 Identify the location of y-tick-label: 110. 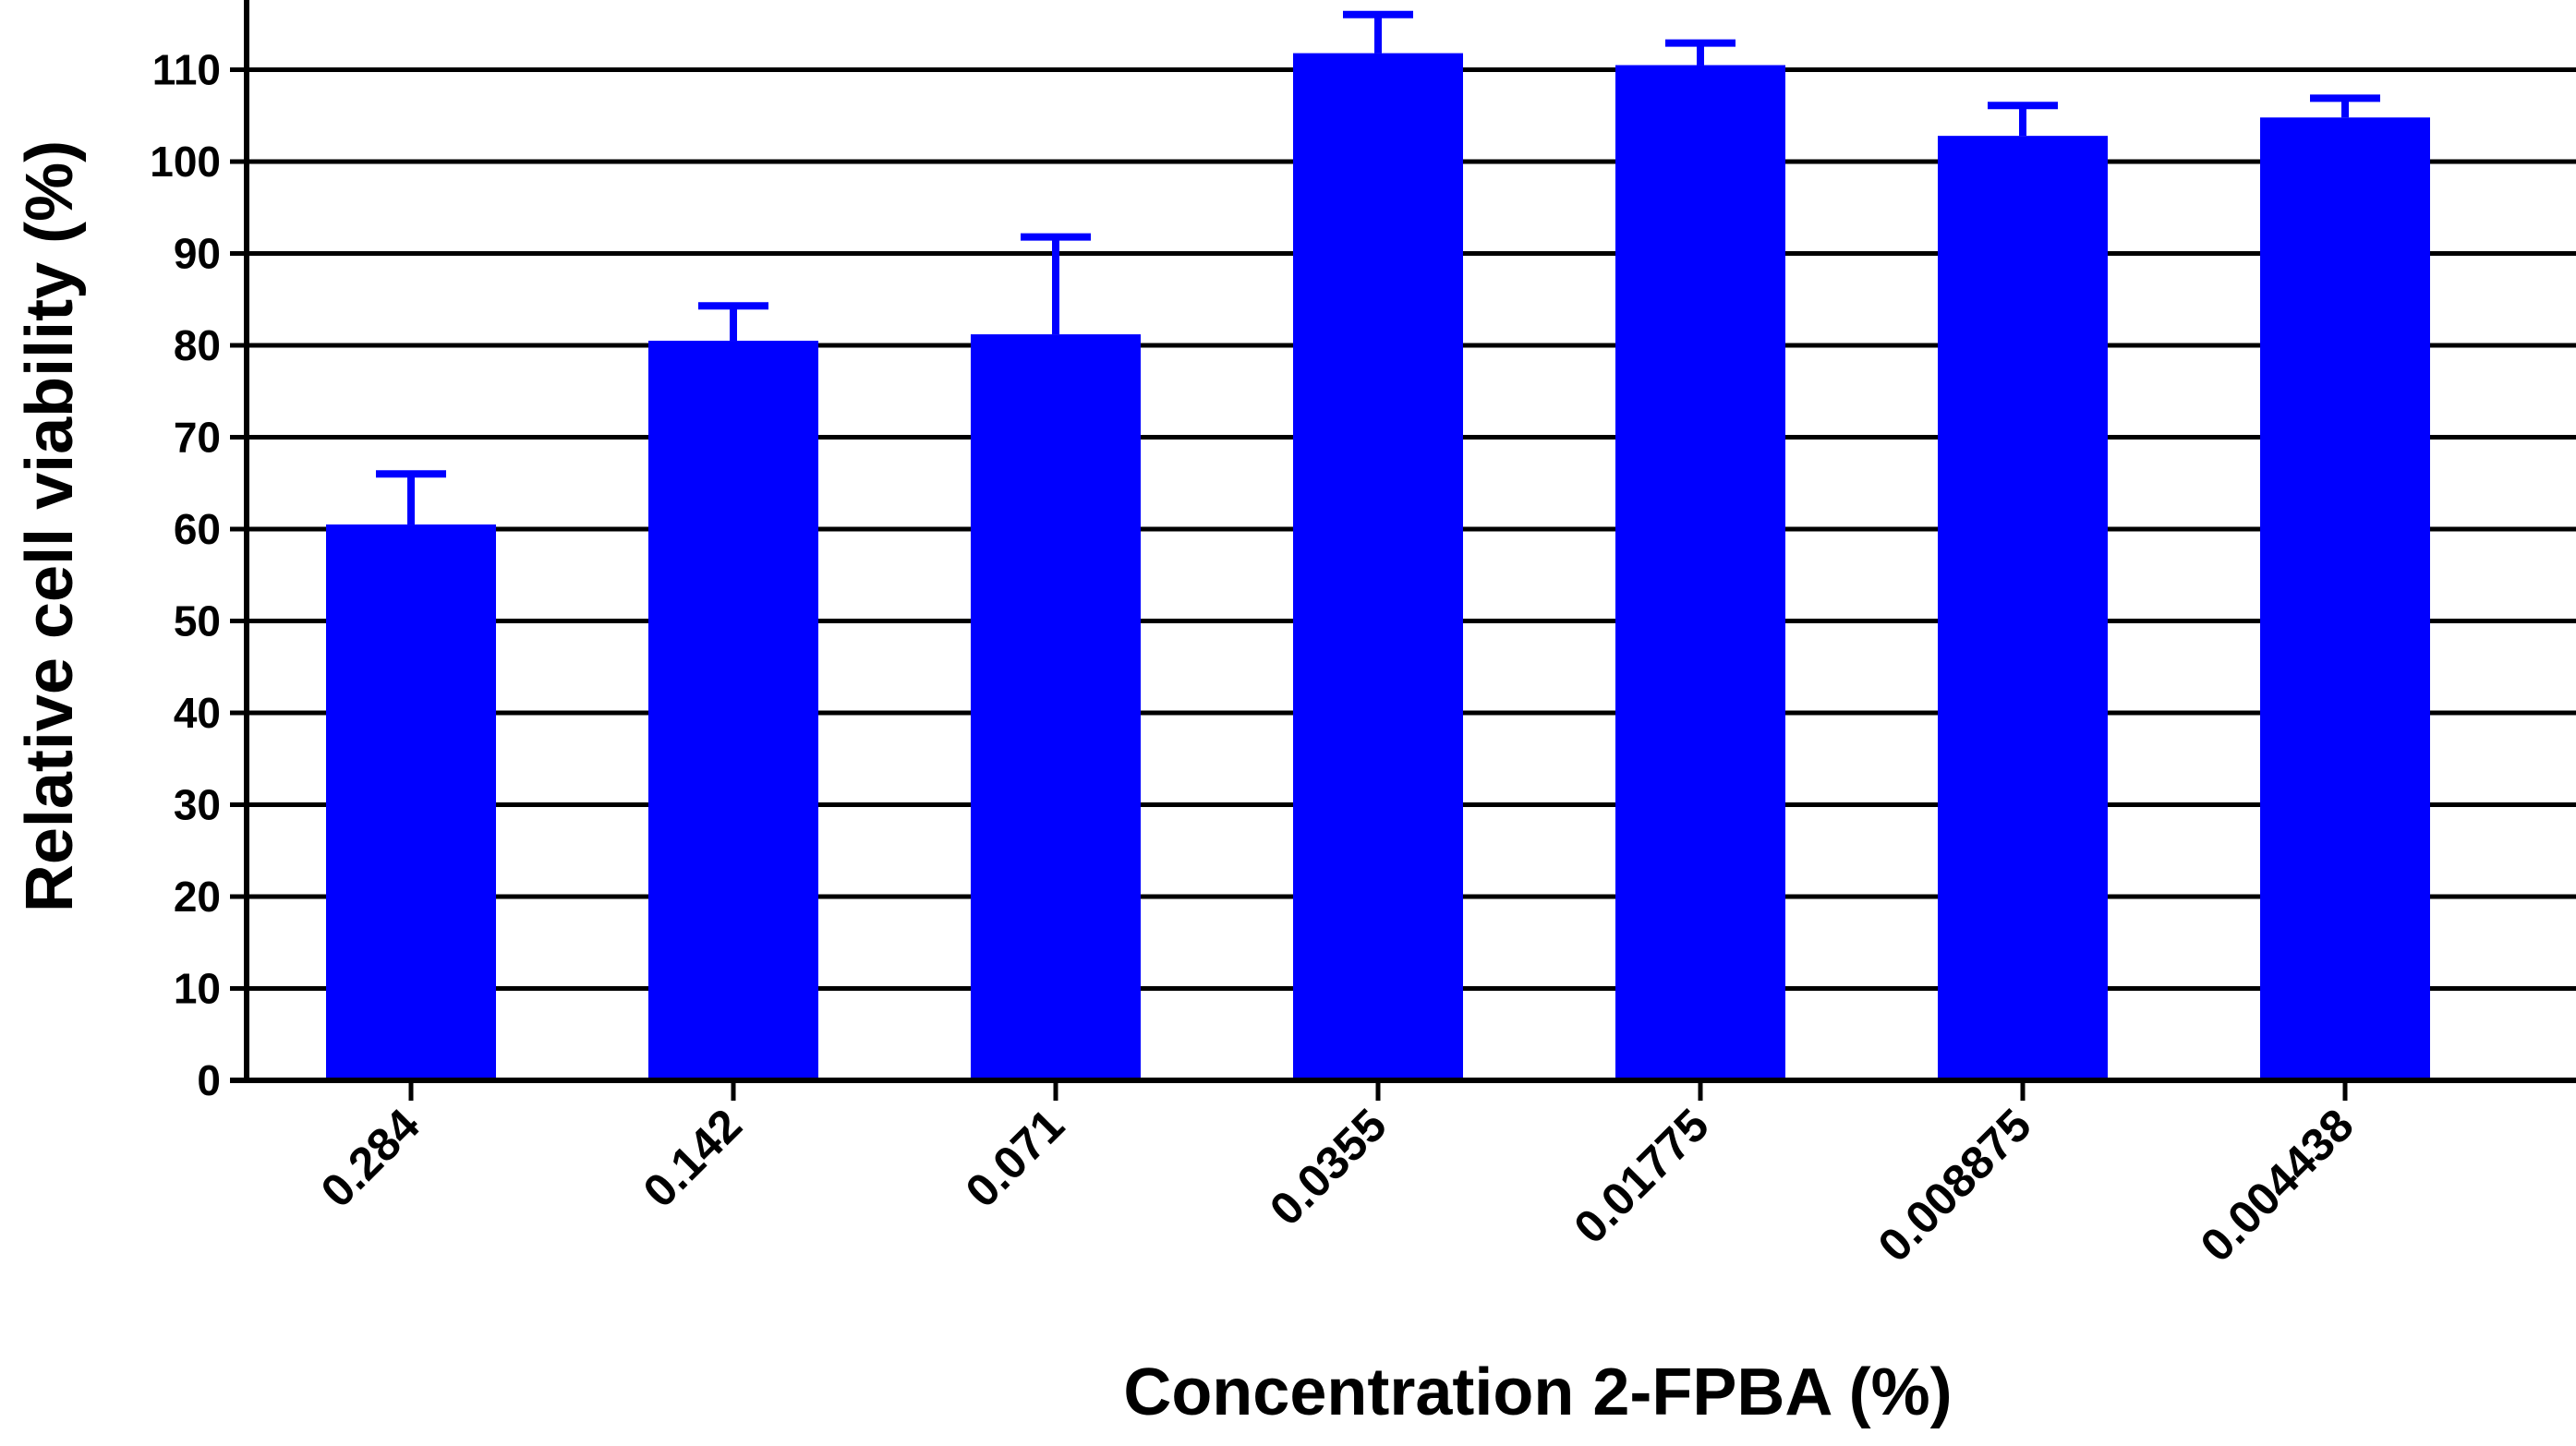
(186, 70).